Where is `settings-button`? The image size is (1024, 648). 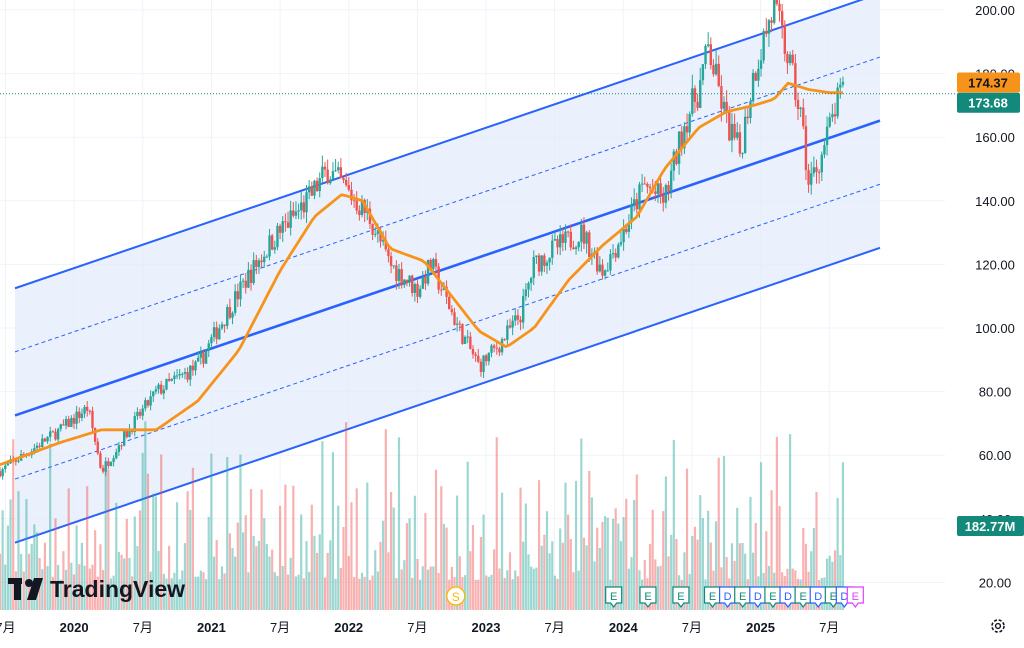
settings-button is located at coordinates (998, 626).